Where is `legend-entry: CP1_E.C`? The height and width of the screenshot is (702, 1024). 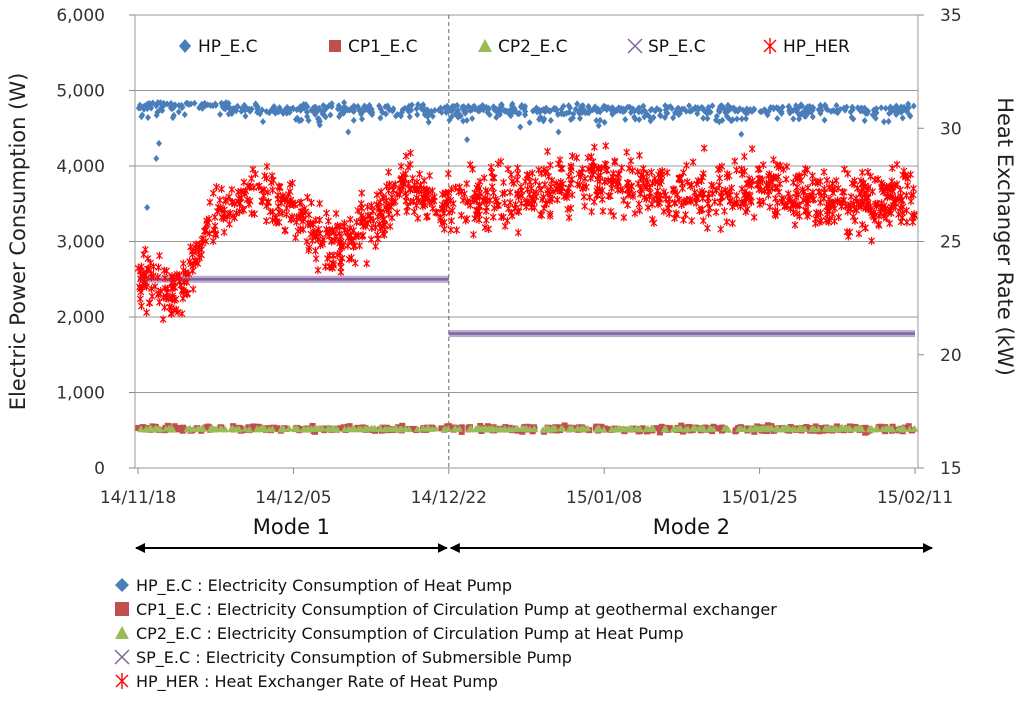
legend-entry: CP1_E.C is located at coordinates (373, 47).